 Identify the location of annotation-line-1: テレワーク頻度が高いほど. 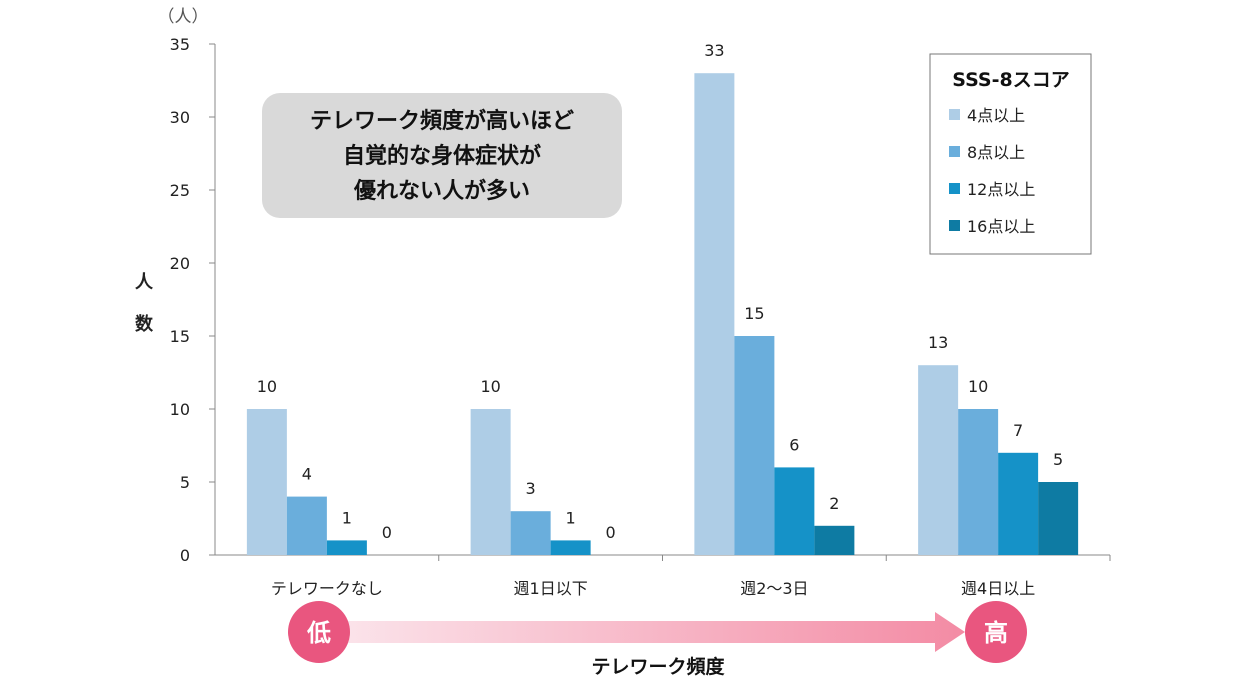
(442, 121).